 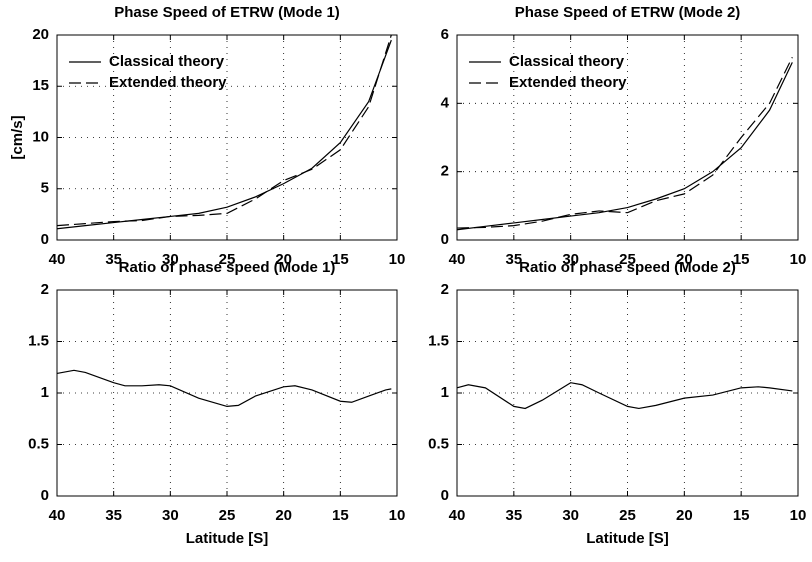 What do you see at coordinates (45, 188) in the screenshot?
I see `y-tick-label: 5` at bounding box center [45, 188].